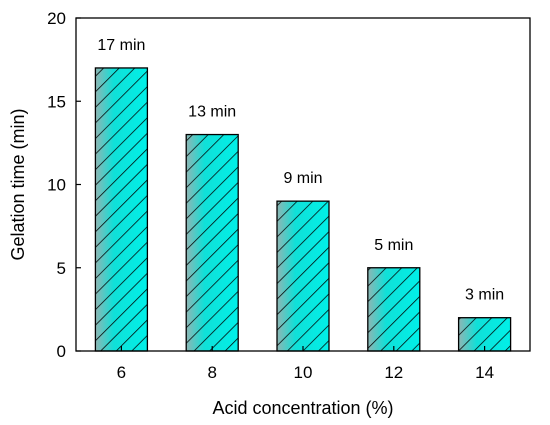  Describe the element at coordinates (18, 184) in the screenshot. I see `y-axis-title: Gelation time (min)` at that location.